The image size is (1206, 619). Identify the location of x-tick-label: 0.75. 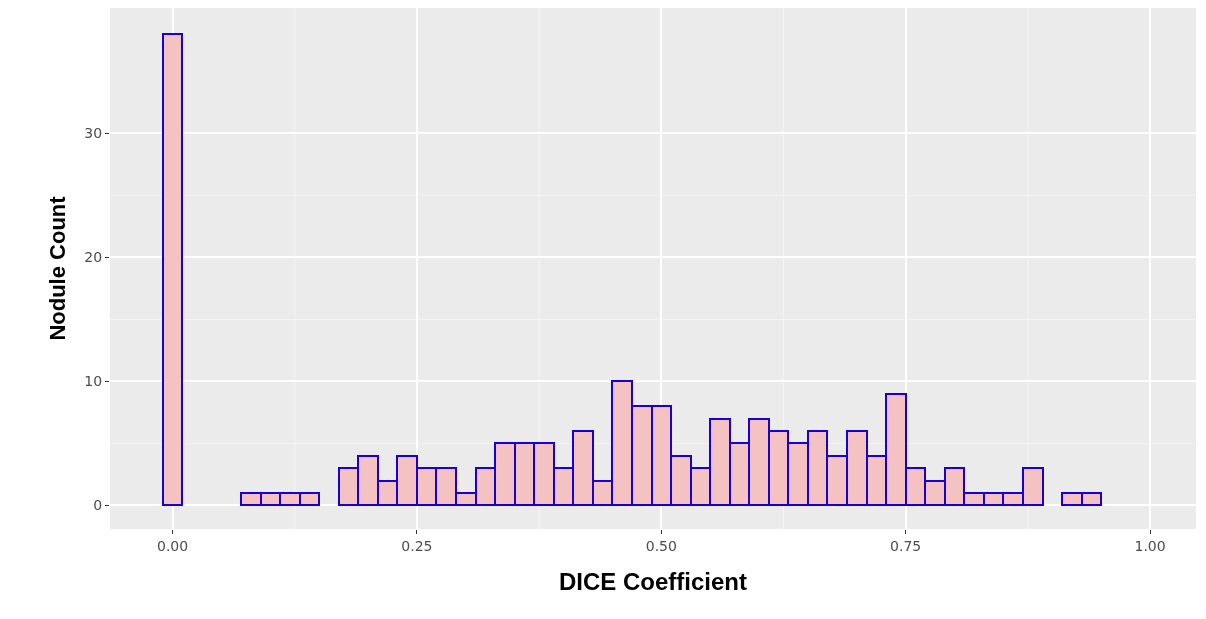
(906, 545).